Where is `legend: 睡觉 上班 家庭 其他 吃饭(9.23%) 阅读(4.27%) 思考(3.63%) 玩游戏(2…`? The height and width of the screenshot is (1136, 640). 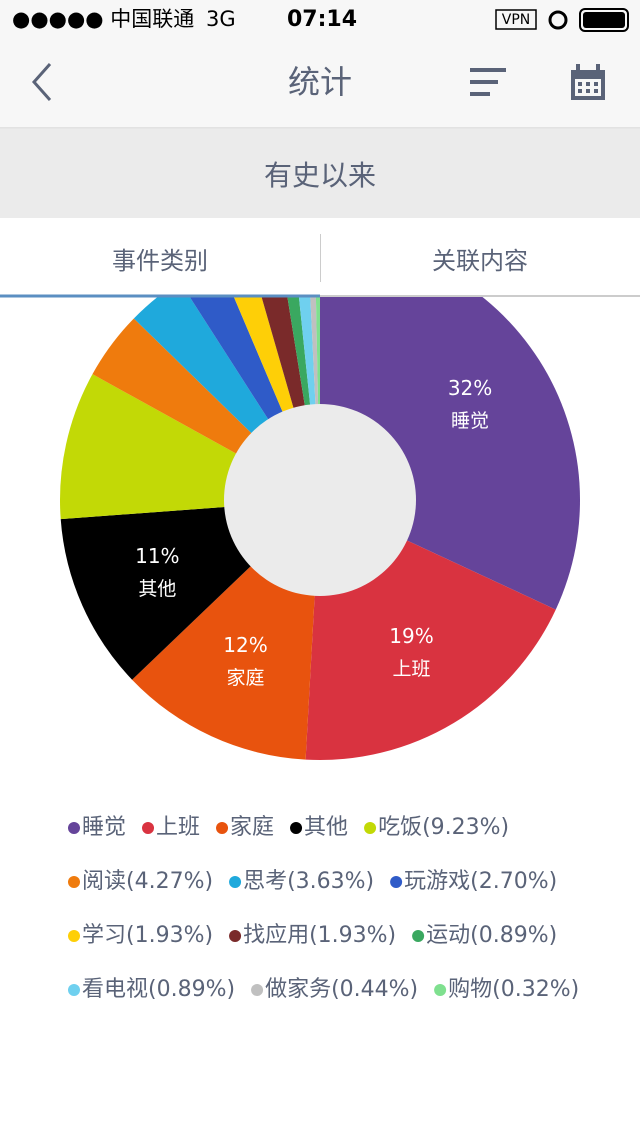 legend: 睡觉 上班 家庭 其他 吃饭(9.23%) 阅读(4.27%) 思考(3.63%) 玩游戏(2… is located at coordinates (323, 908).